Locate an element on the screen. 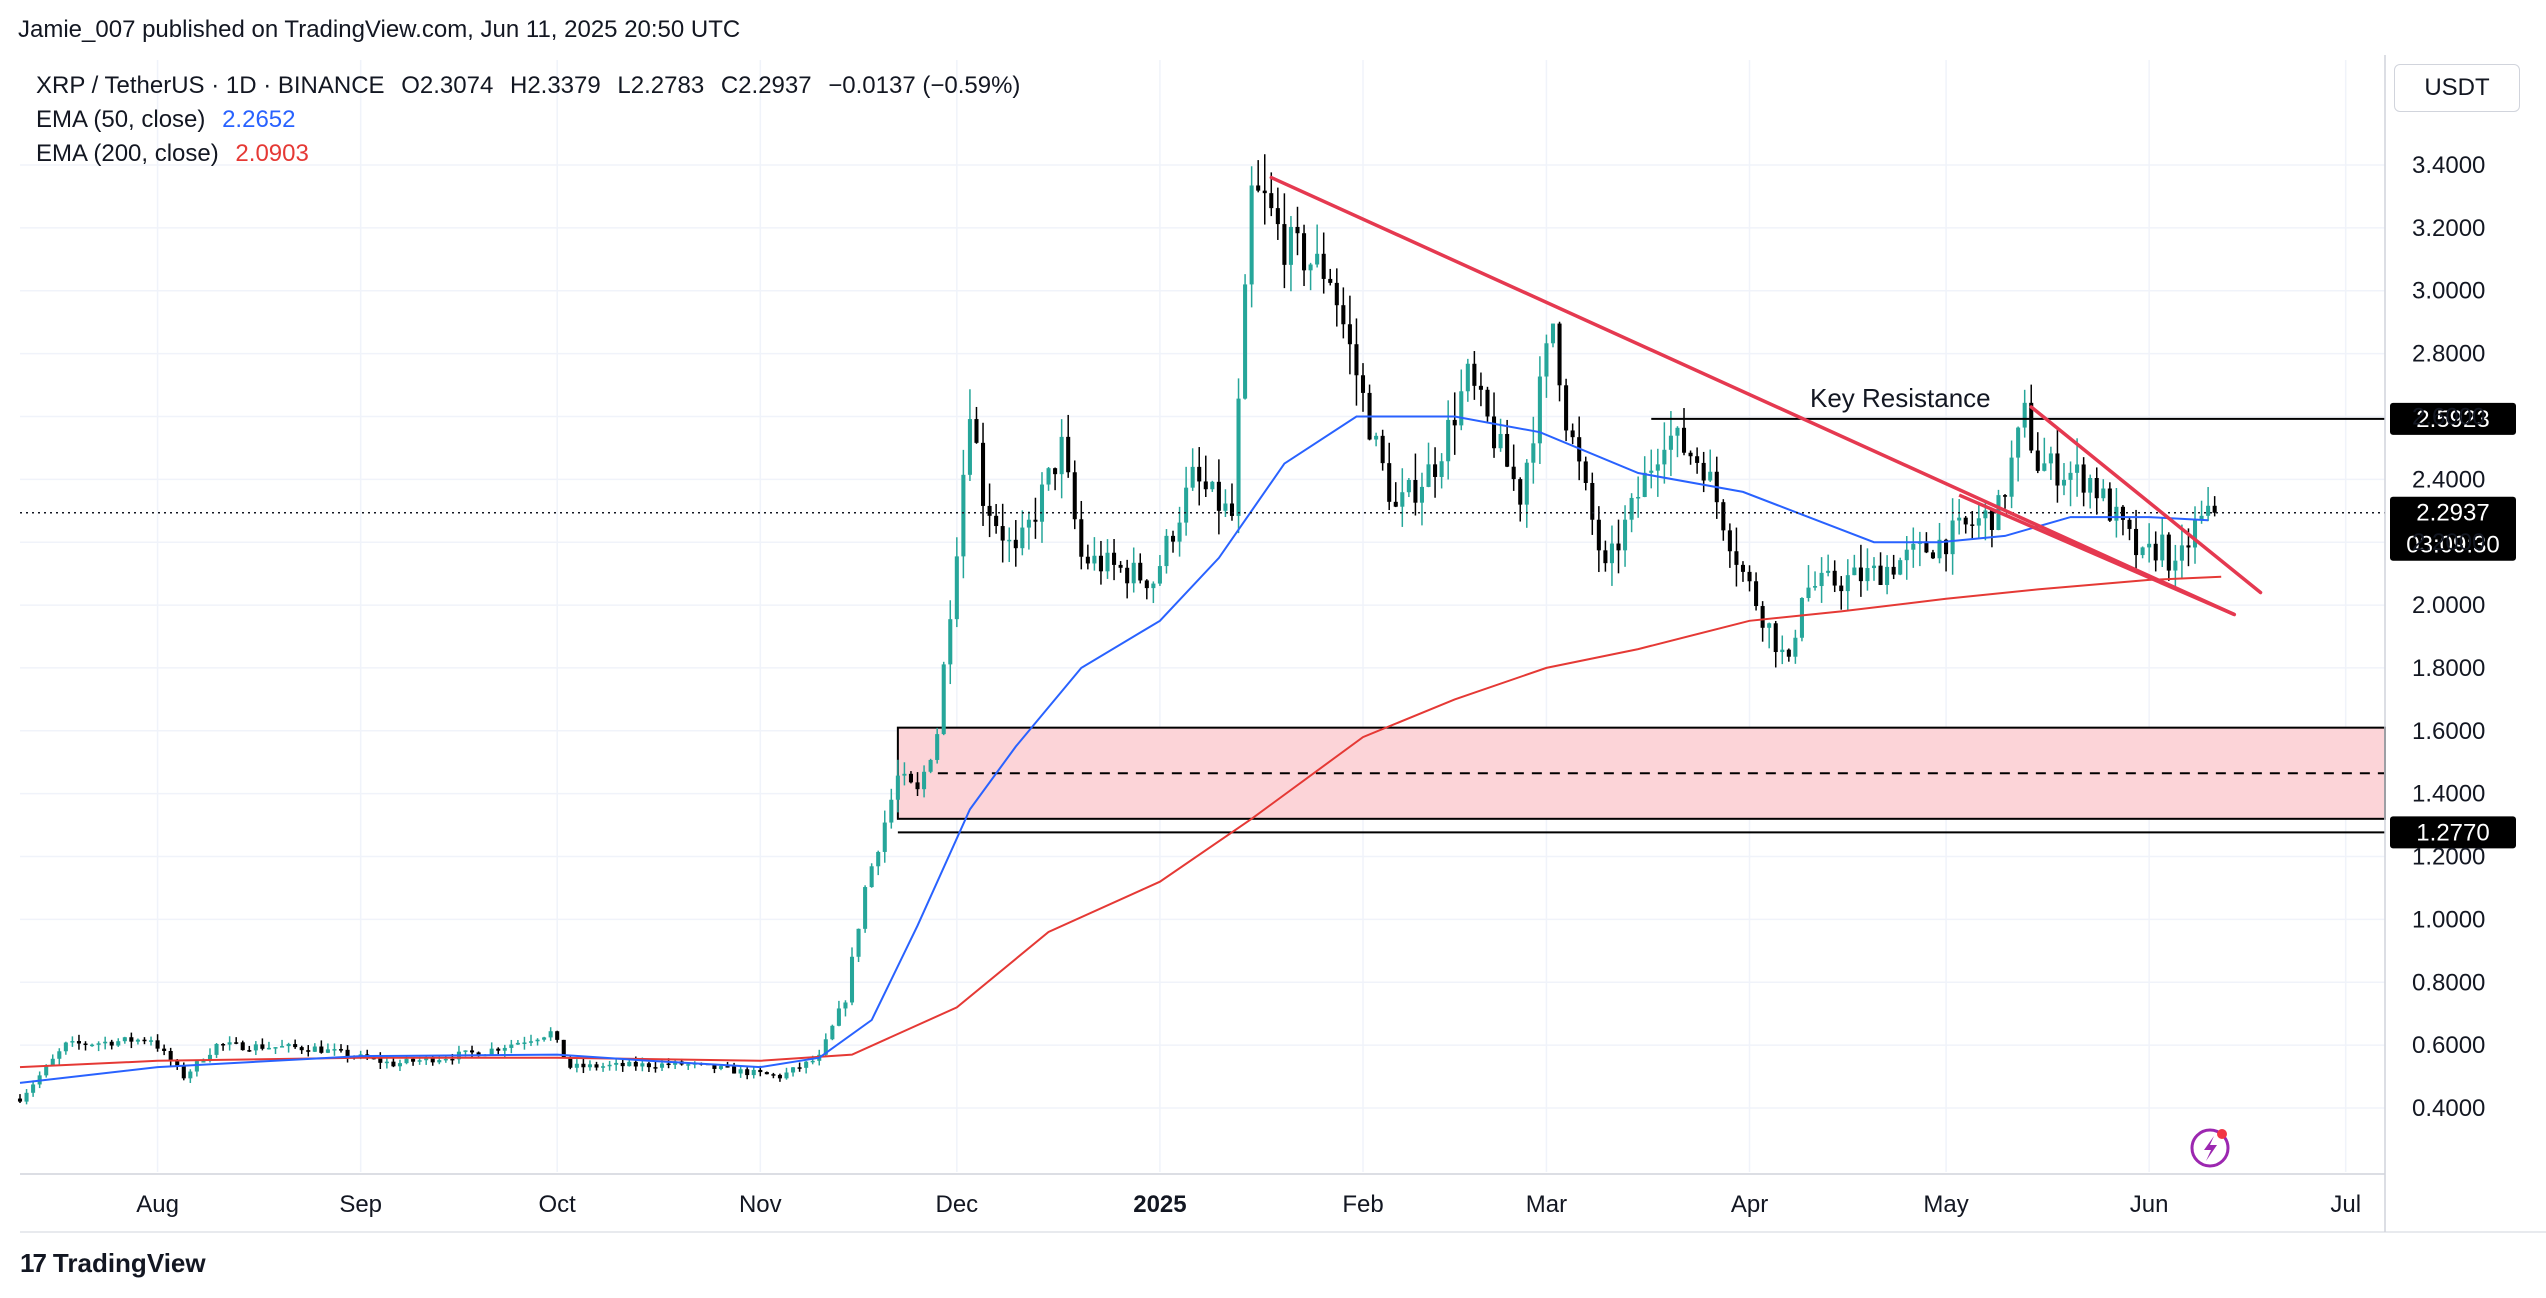 The width and height of the screenshot is (2546, 1298). tradingview-logo: 17 TradingView is located at coordinates (113, 1263).